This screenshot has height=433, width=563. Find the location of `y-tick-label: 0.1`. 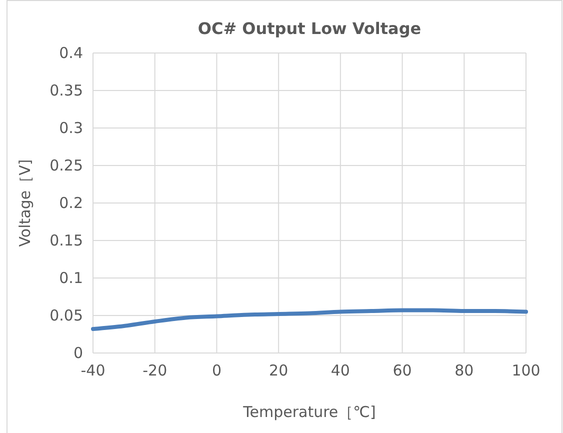

y-tick-label: 0.1 is located at coordinates (71, 277).